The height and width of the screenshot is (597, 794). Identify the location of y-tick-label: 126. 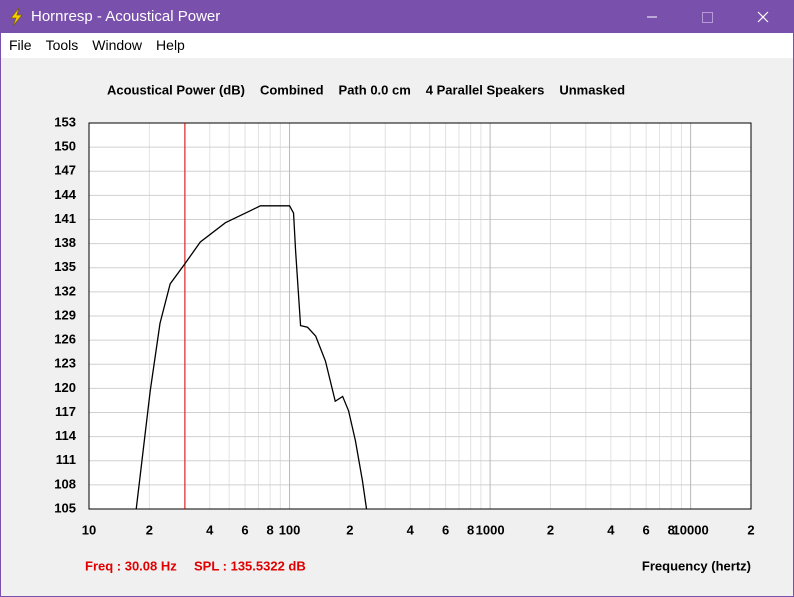
(65, 339).